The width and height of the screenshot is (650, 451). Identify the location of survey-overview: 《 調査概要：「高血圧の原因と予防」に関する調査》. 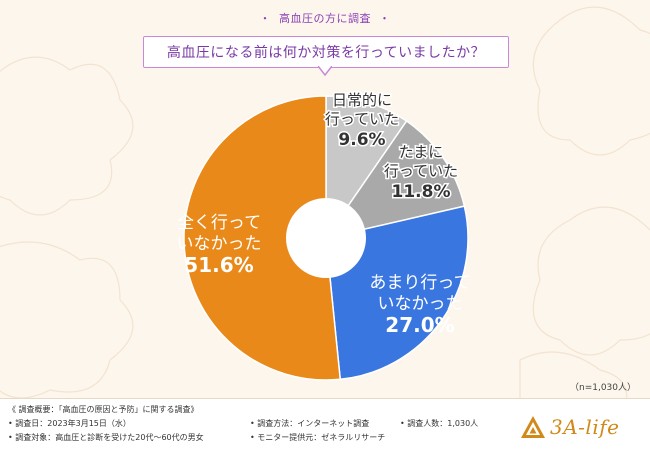
(103, 409).